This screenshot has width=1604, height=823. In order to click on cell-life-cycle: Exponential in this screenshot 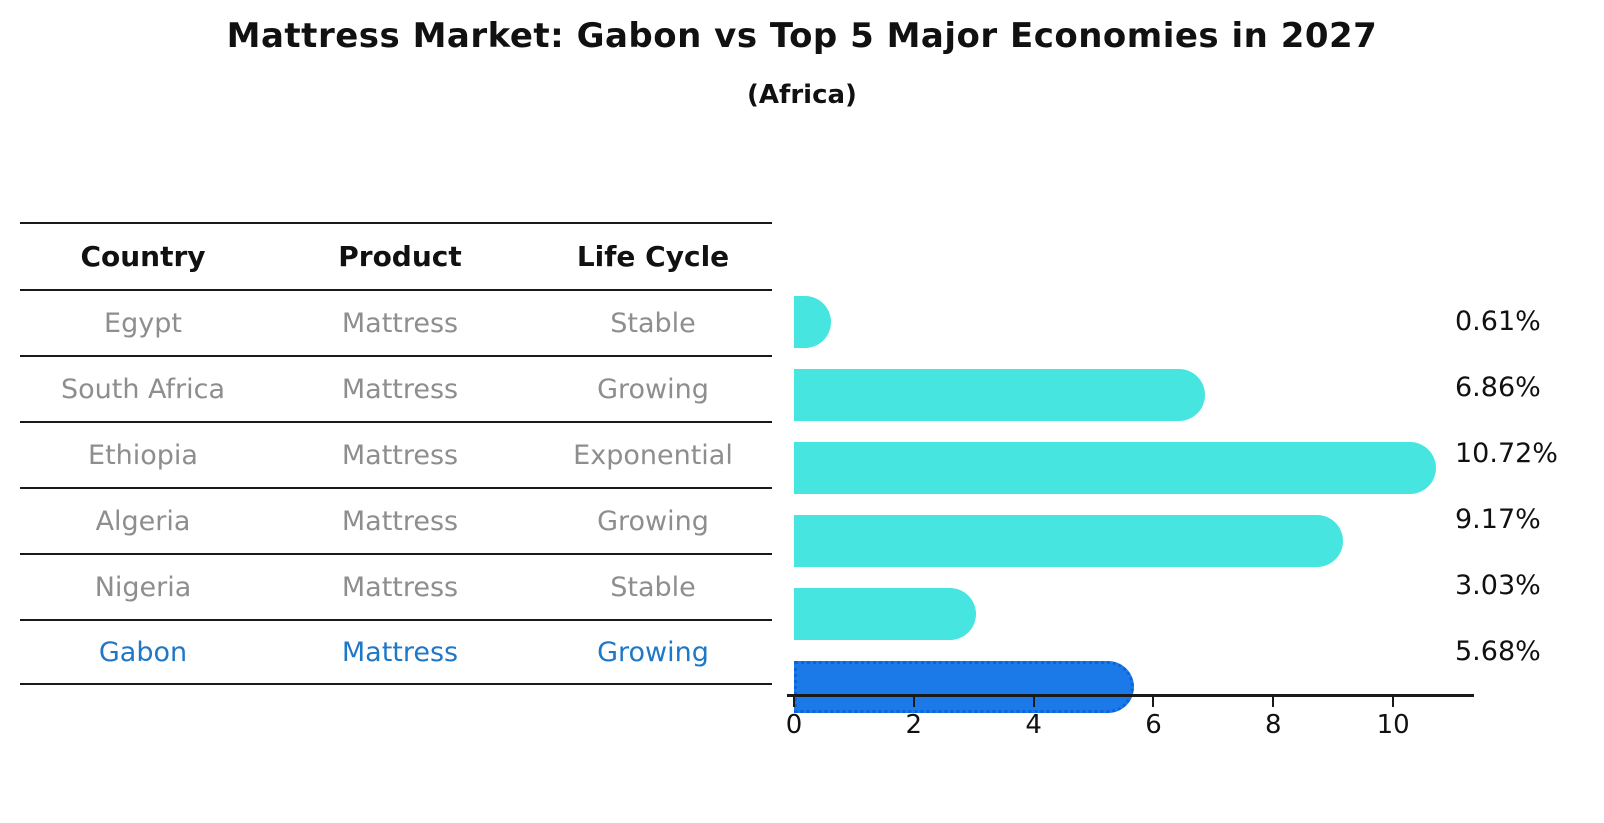, I will do `click(653, 455)`.